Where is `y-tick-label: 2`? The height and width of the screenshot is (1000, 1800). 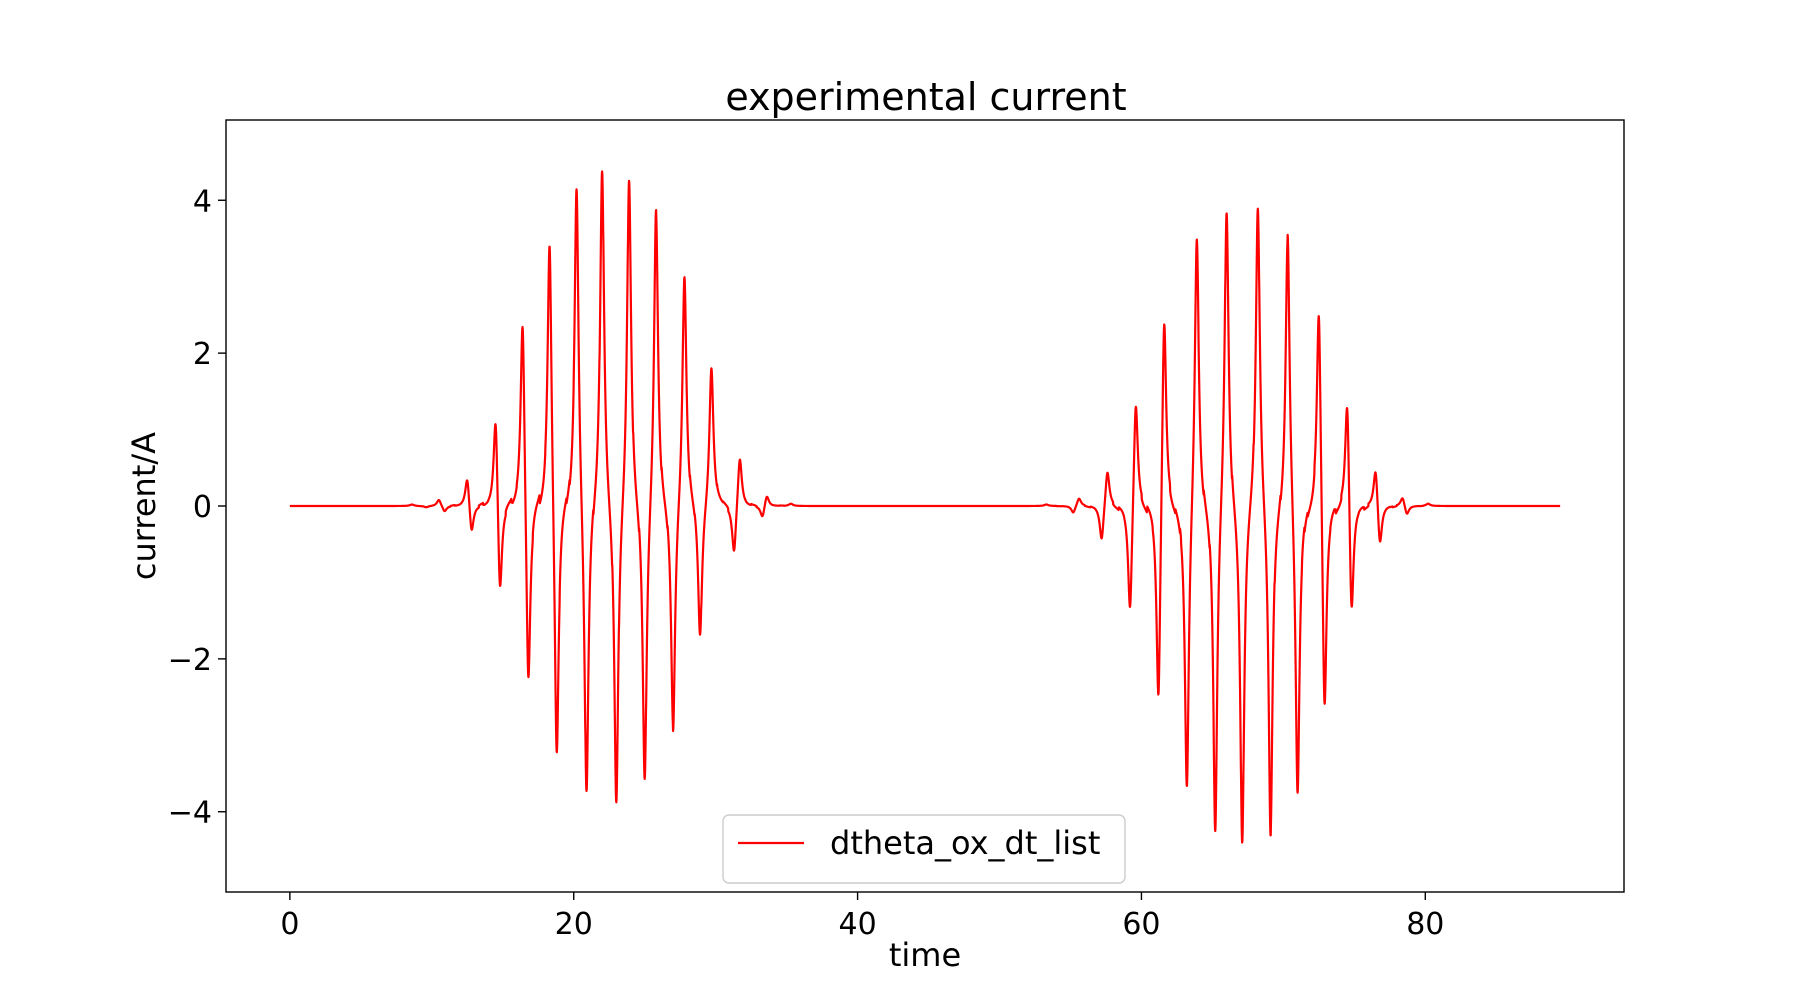
y-tick-label: 2 is located at coordinates (202, 354).